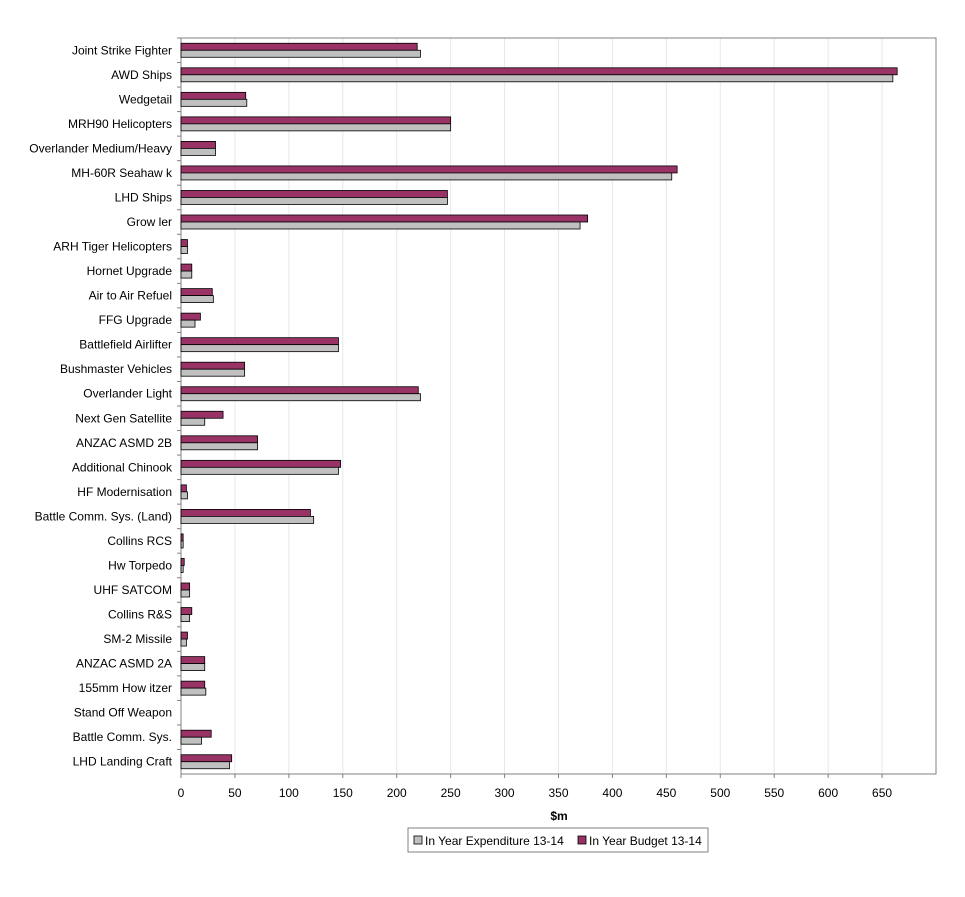 This screenshot has height=897, width=965. Describe the element at coordinates (125, 688) in the screenshot. I see `category-label: 155mm How itzer` at that location.